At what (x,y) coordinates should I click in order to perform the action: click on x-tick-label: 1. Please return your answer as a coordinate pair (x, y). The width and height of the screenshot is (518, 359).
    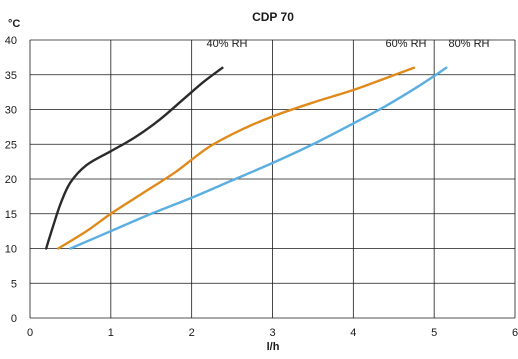
    Looking at the image, I should click on (111, 333).